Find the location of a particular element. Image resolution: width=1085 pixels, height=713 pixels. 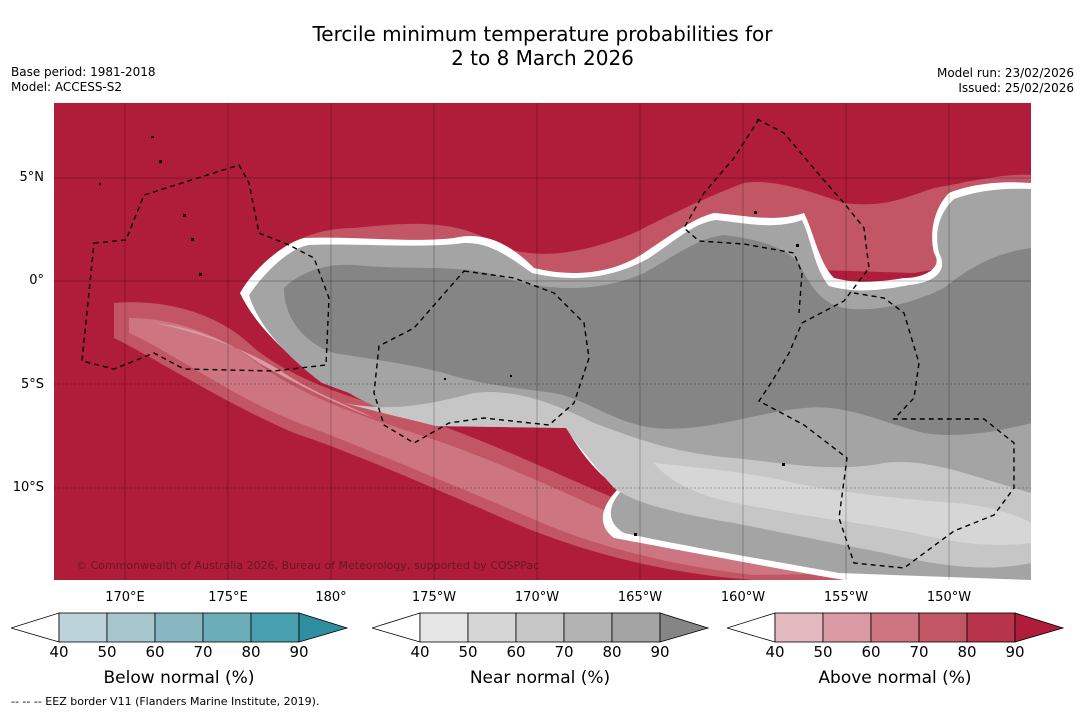

cb-near-tick-60: 60 is located at coordinates (516, 652).